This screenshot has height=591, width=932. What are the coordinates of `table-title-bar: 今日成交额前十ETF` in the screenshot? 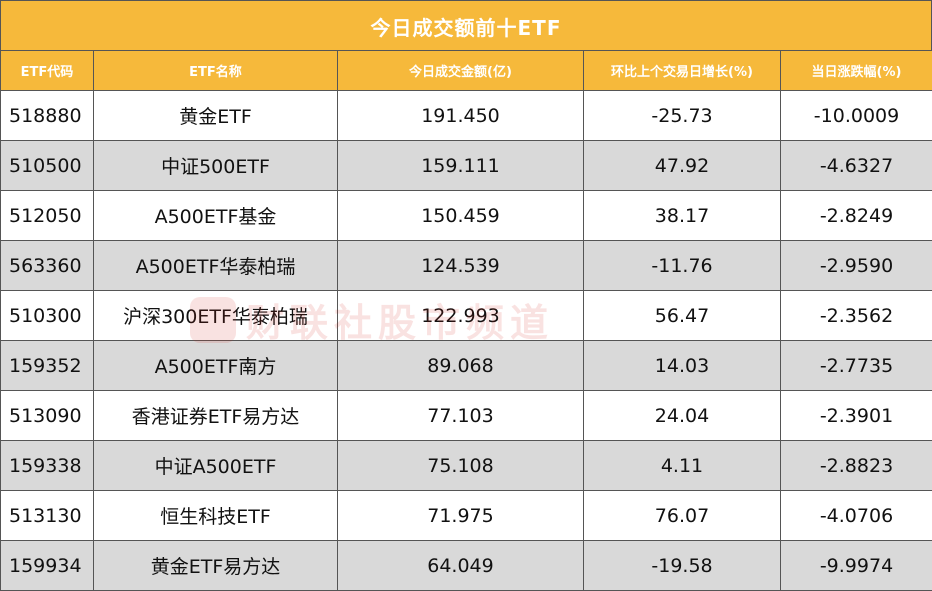 It's located at (466, 26).